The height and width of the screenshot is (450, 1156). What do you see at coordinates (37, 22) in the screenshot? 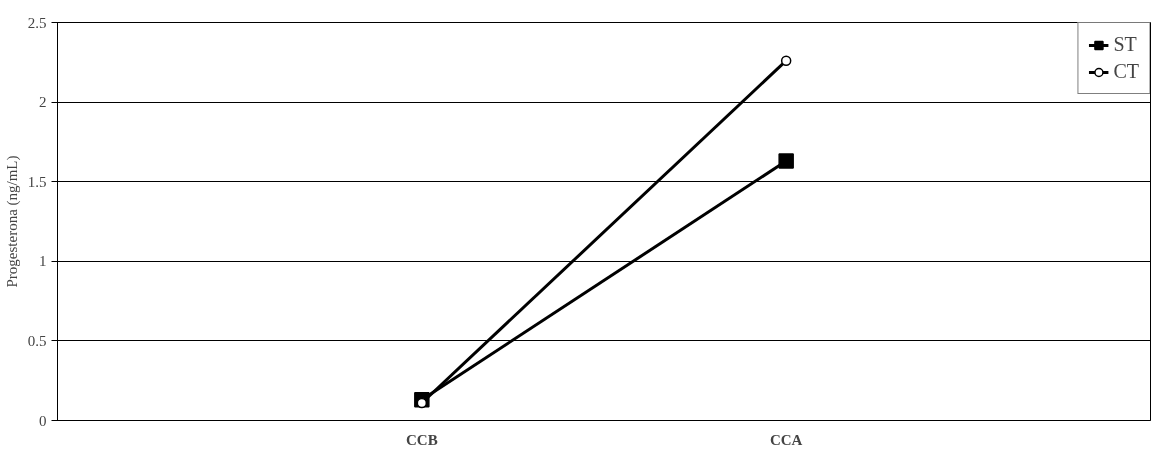
I see `y-tick-label: 2.5` at bounding box center [37, 22].